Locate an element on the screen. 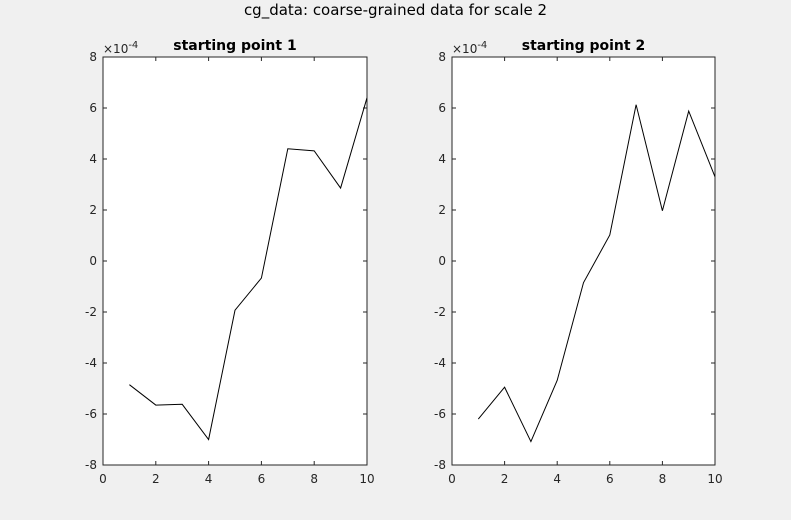 This screenshot has height=520, width=791. subplot-2-y-tick-label: -4 is located at coordinates (440, 363).